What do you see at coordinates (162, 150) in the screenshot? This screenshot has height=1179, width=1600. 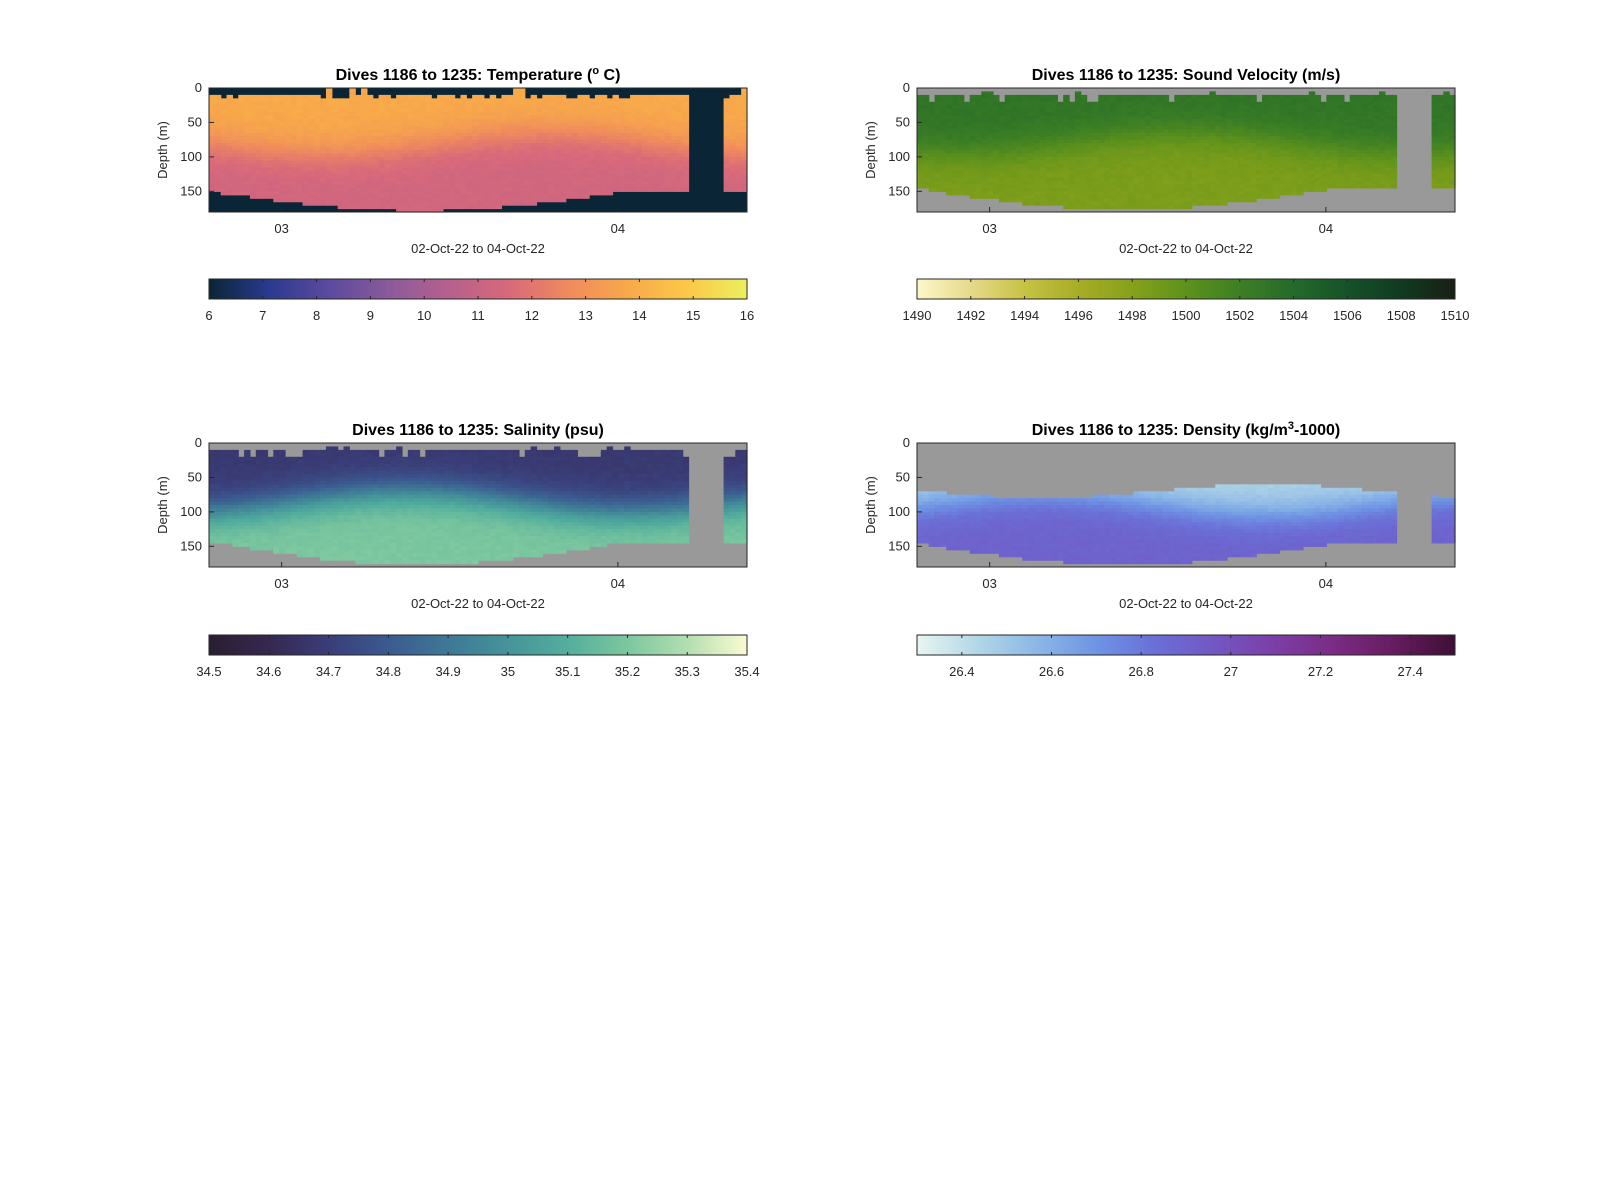 I see `y-axis-label: Depth (m)` at bounding box center [162, 150].